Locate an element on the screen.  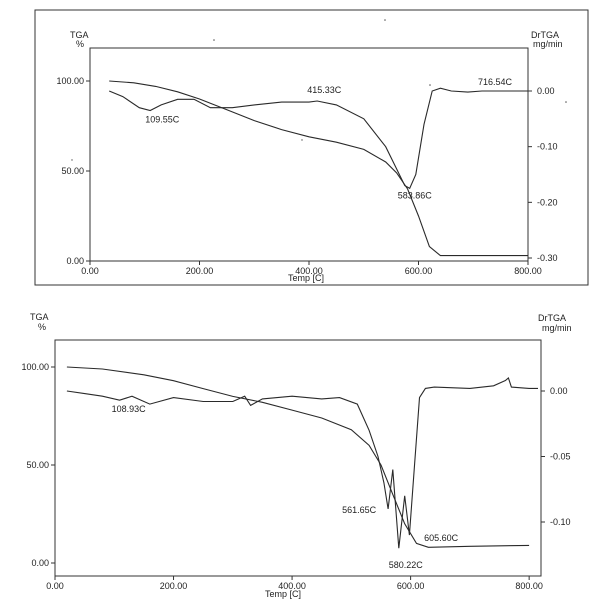
peak-annotation: 561.65C is located at coordinates (359, 510).